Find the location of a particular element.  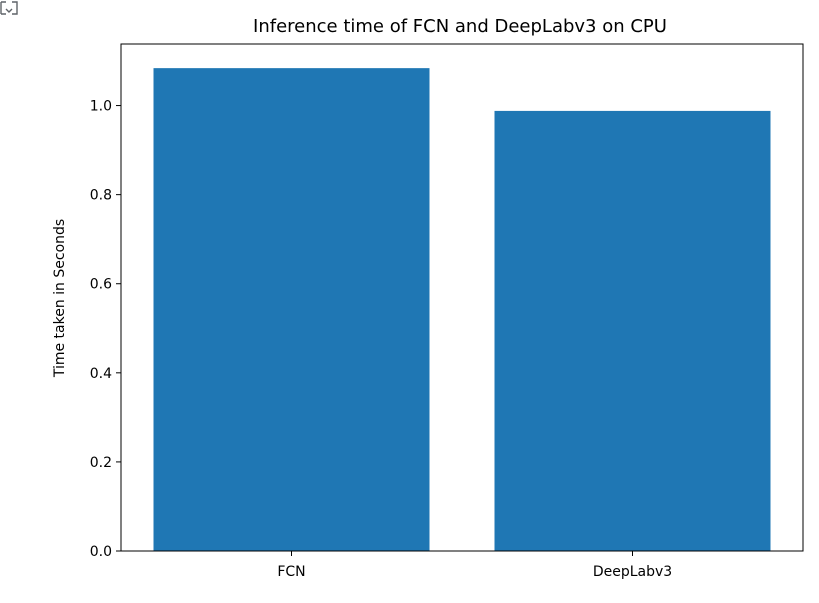

y-tick-label: 0.8 is located at coordinates (101, 196).